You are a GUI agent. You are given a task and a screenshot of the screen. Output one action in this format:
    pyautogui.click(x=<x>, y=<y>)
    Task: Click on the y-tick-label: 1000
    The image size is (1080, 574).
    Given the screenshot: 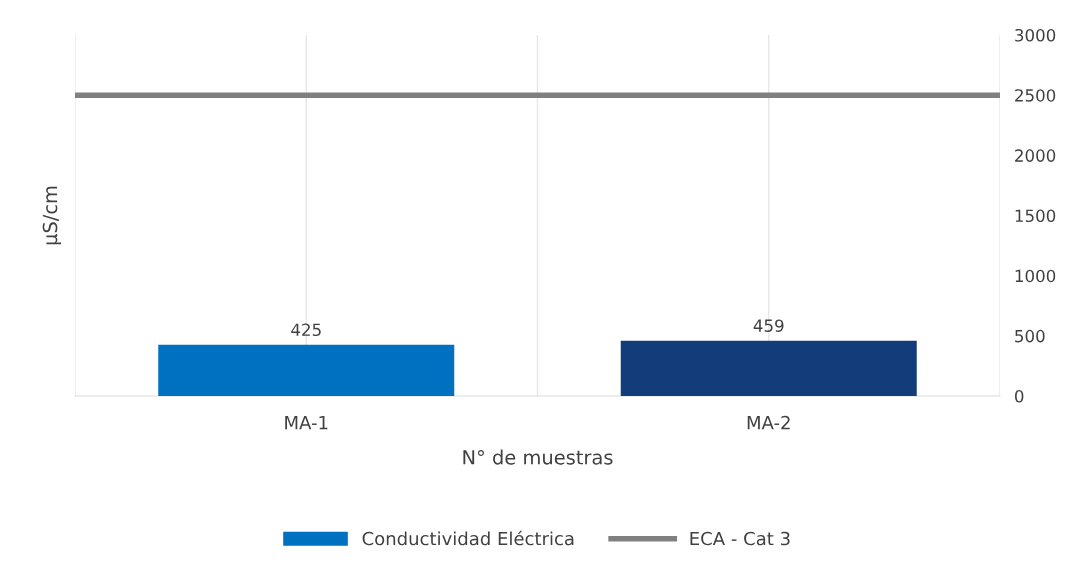 What is the action you would take?
    pyautogui.click(x=1035, y=276)
    